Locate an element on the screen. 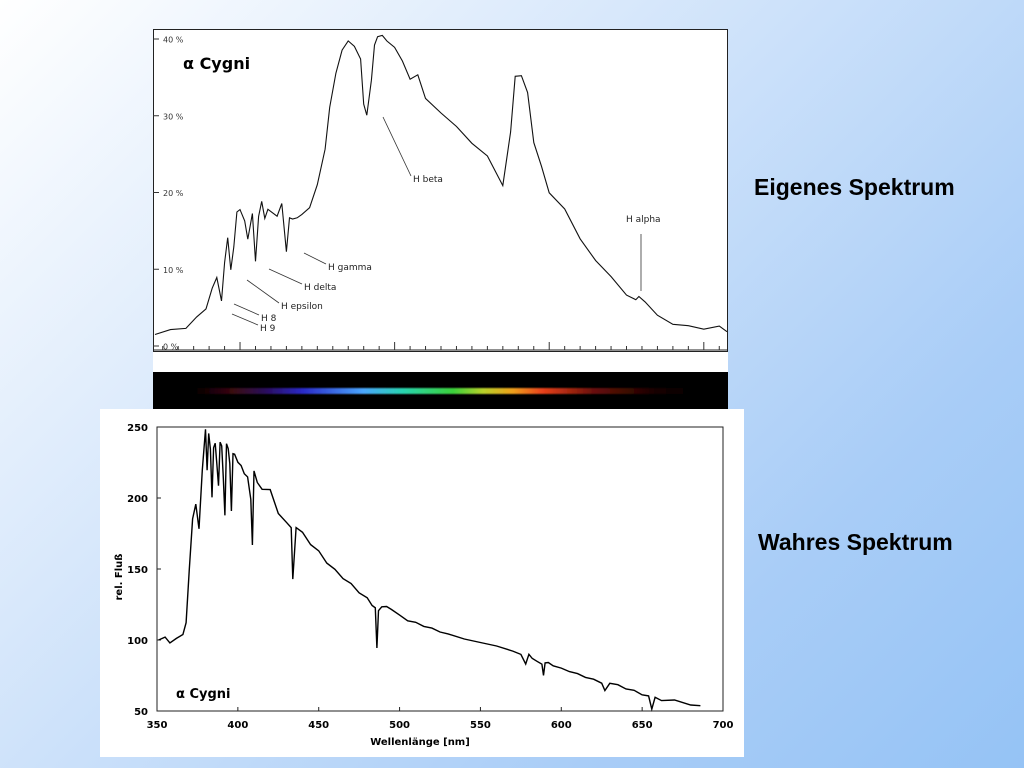 Image resolution: width=1024 pixels, height=768 pixels. annotation-label: H 9 is located at coordinates (268, 329).